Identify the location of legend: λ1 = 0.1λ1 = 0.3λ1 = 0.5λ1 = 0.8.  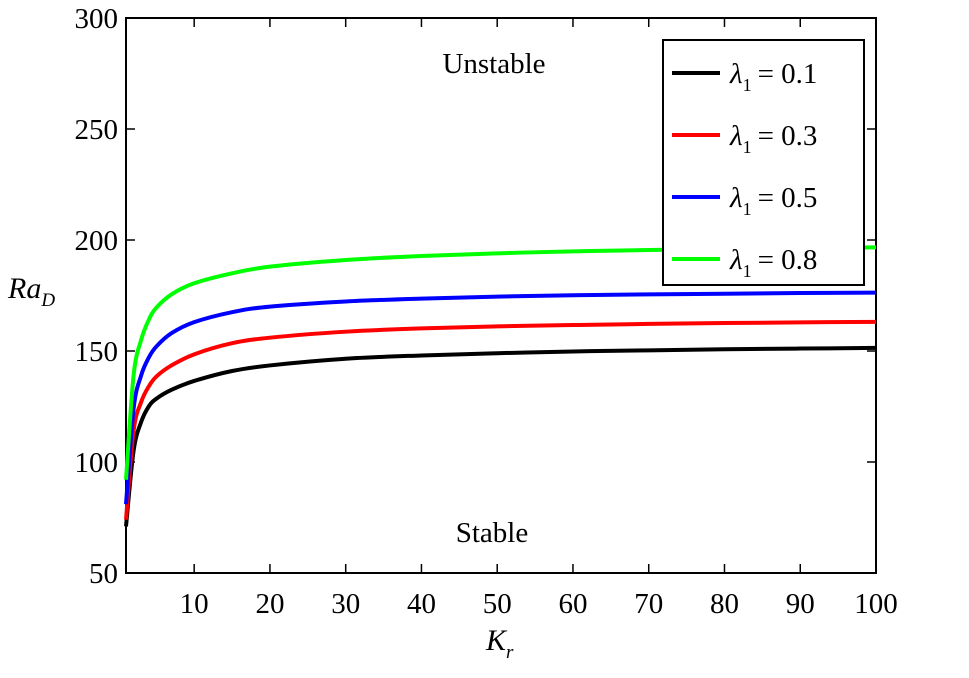
(763, 162).